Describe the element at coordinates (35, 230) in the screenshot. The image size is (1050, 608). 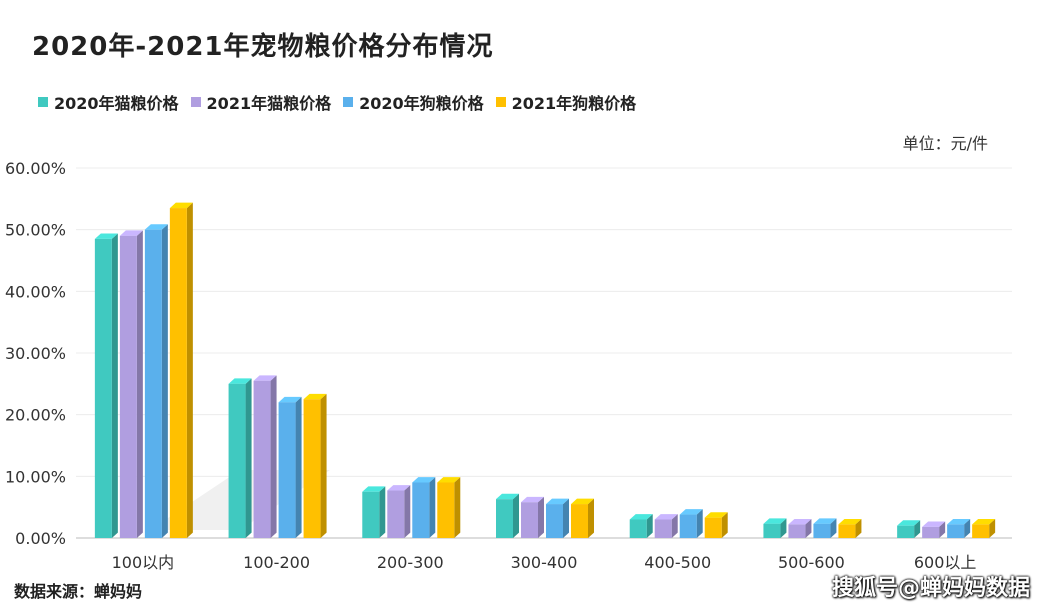
I see `y-tick-label: 50.00%` at that location.